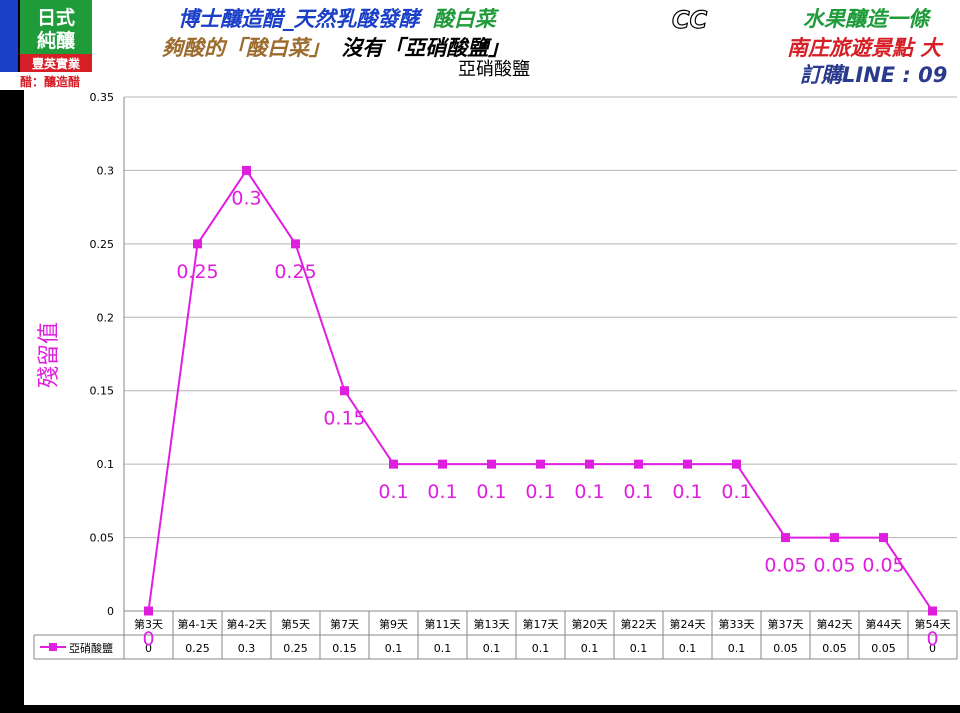 This screenshot has width=960, height=713. I want to click on y-tick-label: 0.1, so click(106, 464).